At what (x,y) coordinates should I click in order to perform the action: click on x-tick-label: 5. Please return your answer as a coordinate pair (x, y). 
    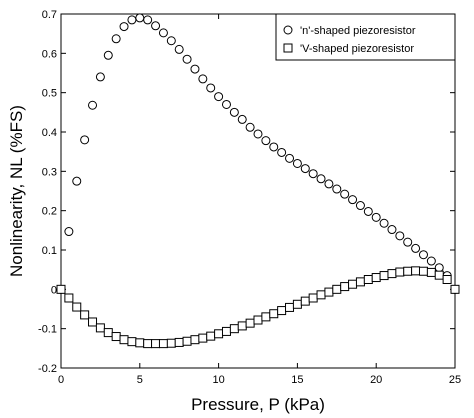
    Looking at the image, I should click on (140, 380).